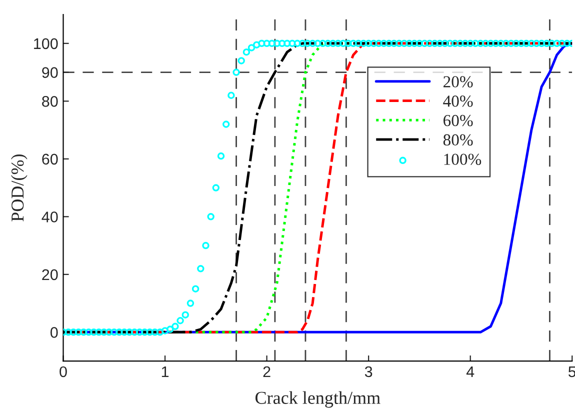  What do you see at coordinates (470, 371) in the screenshot?
I see `x-tick-label: 4` at bounding box center [470, 371].